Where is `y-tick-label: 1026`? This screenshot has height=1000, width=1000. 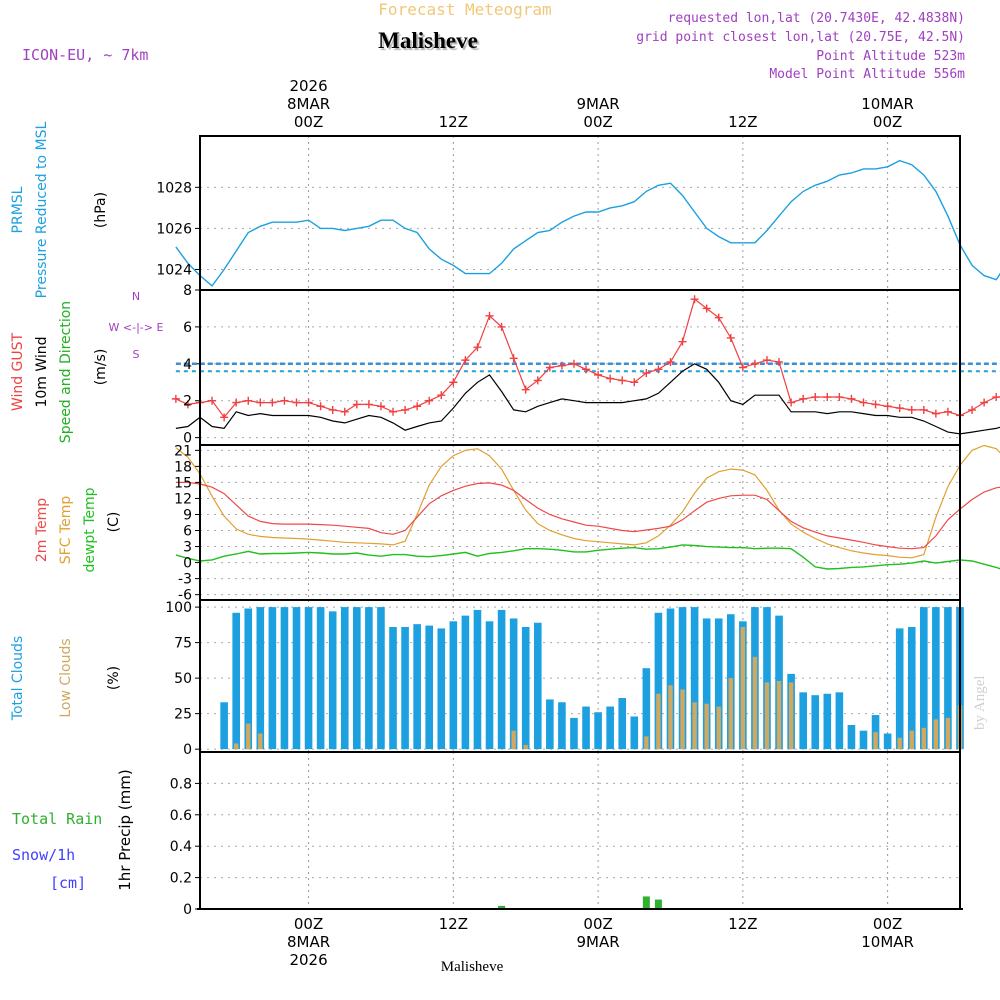 y-tick-label: 1026 is located at coordinates (174, 229).